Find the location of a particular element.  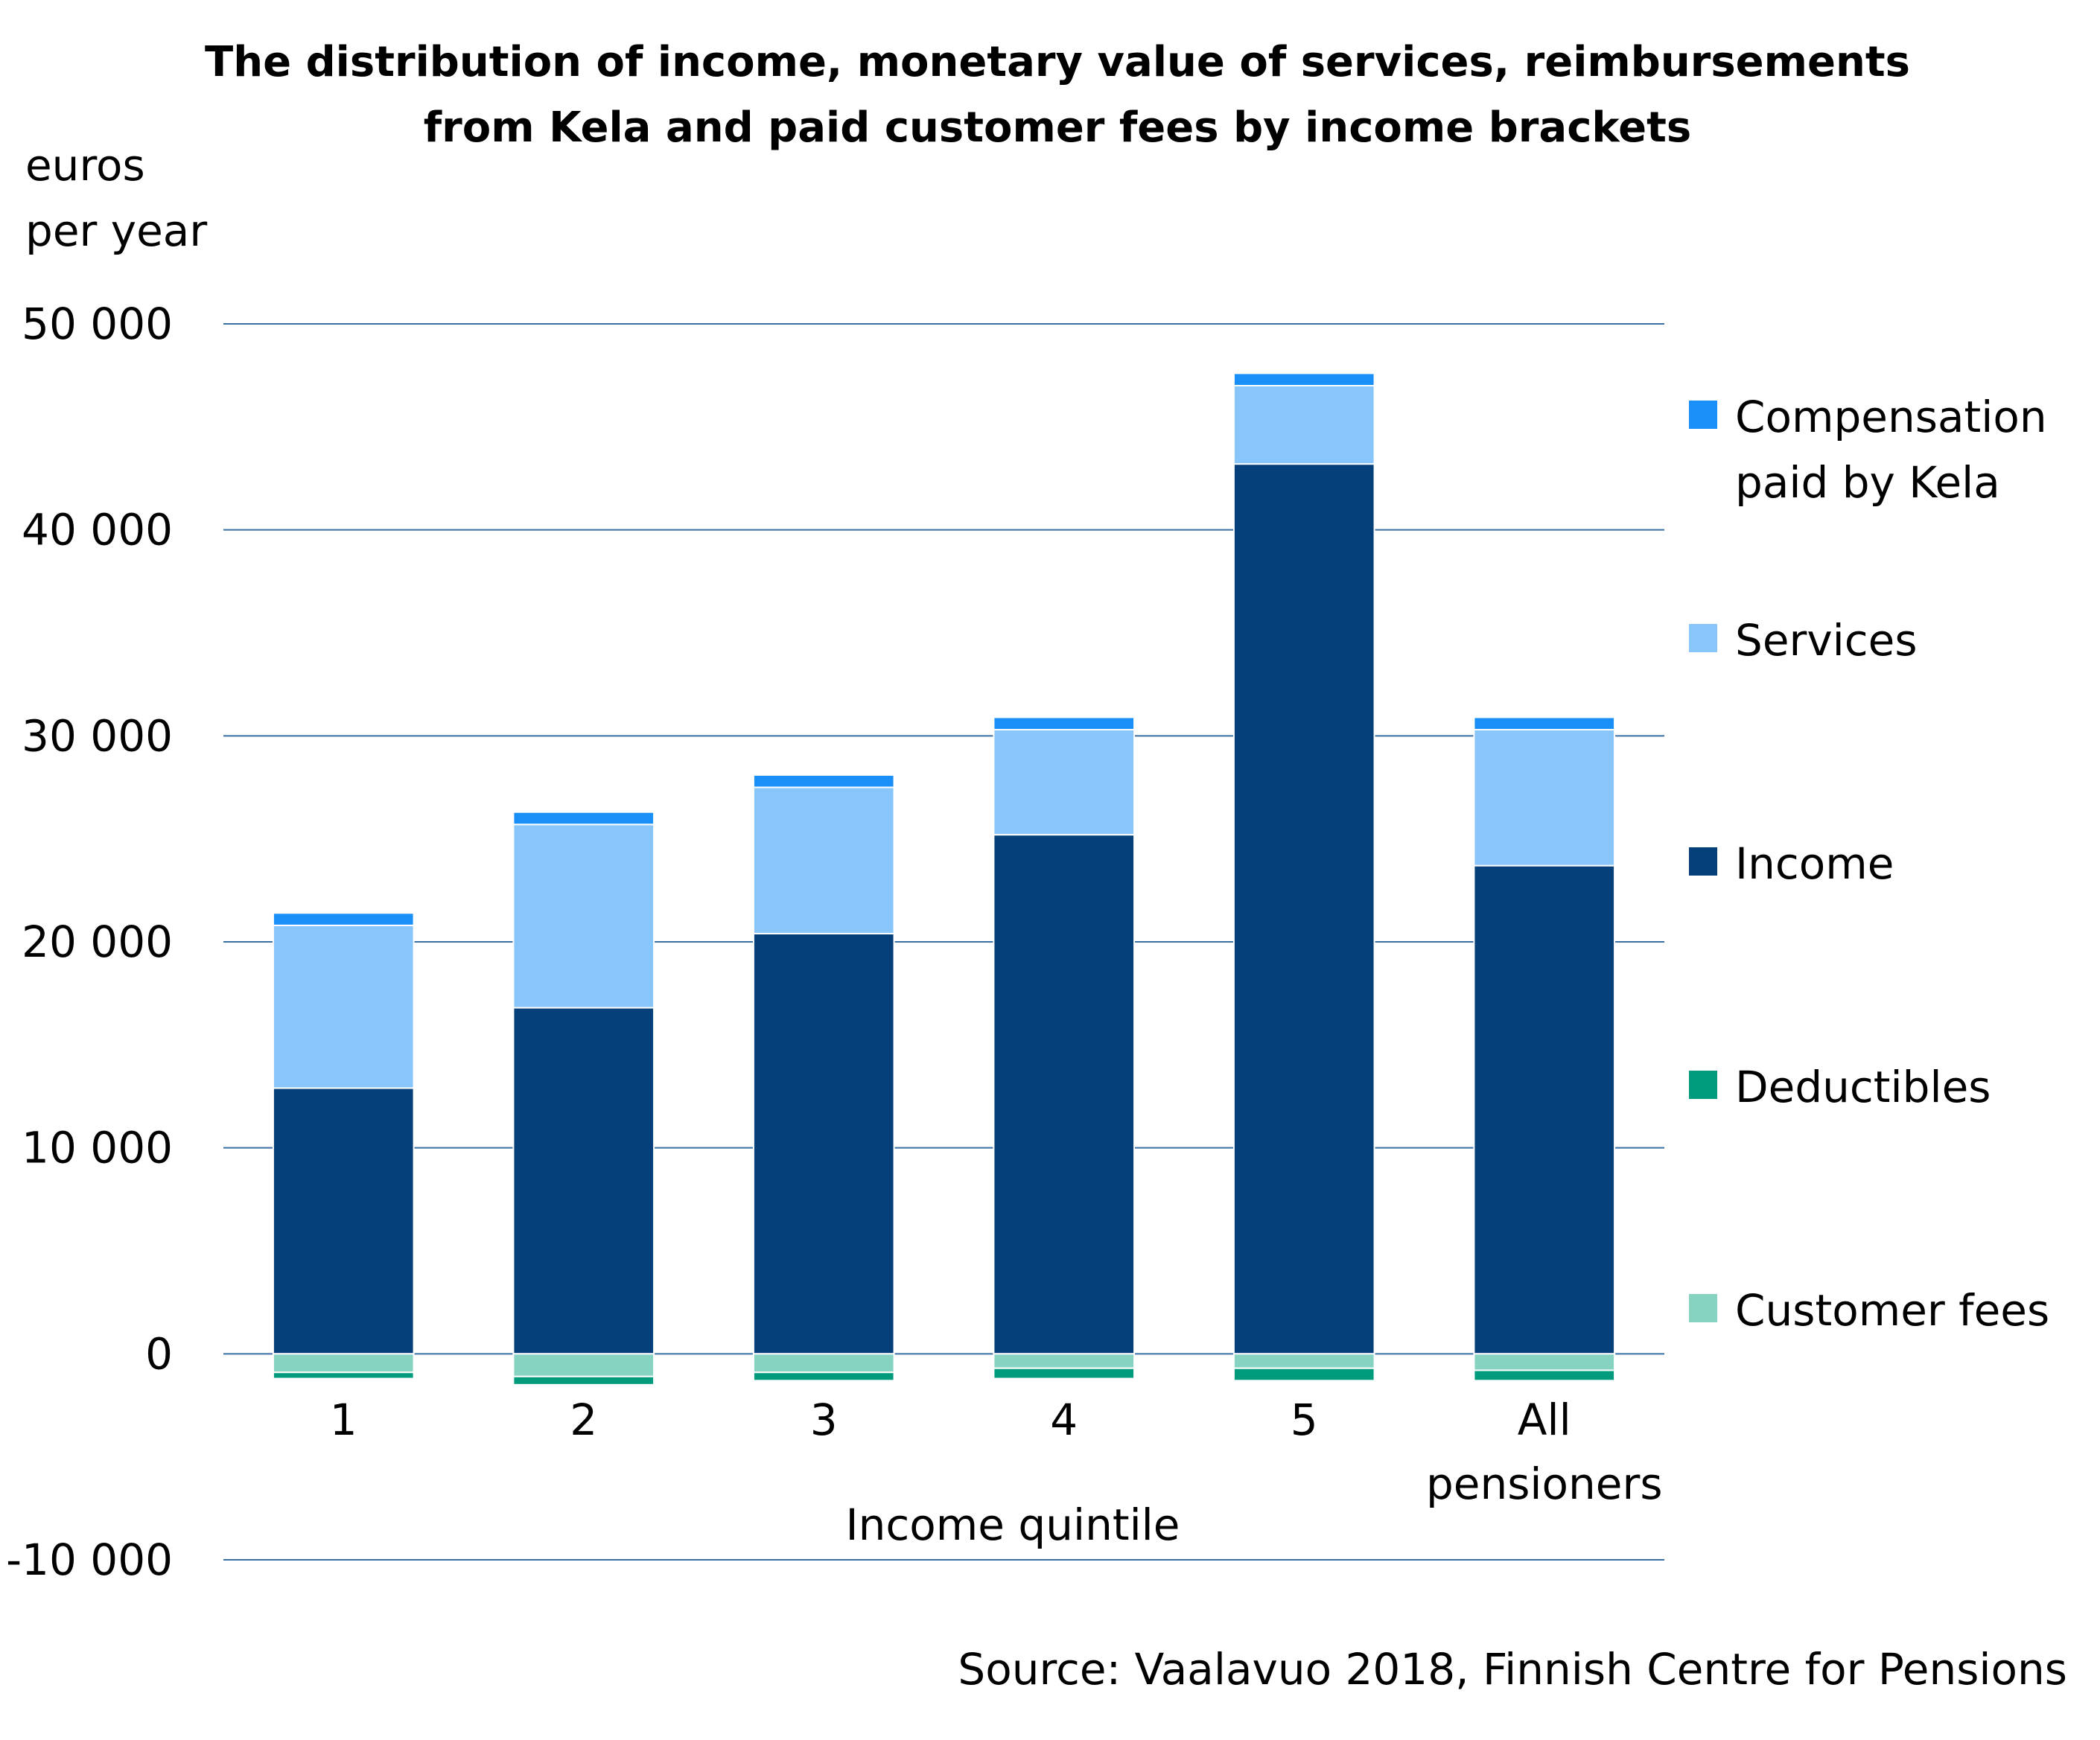

legend-label: Customer fees is located at coordinates (1892, 1310).